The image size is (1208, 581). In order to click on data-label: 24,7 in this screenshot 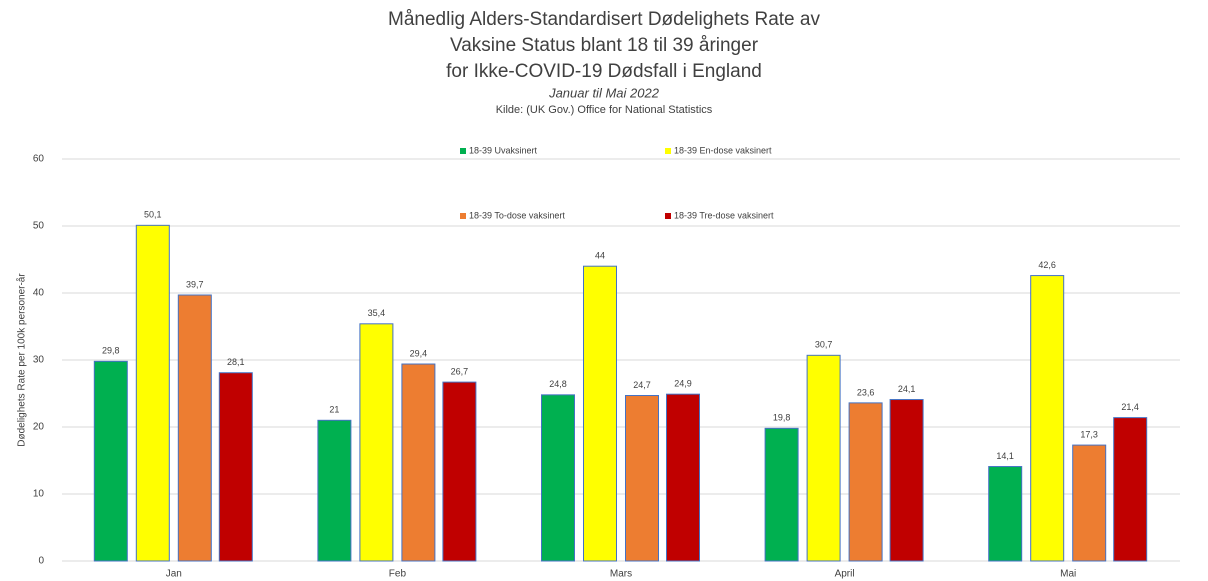, I will do `click(642, 385)`.